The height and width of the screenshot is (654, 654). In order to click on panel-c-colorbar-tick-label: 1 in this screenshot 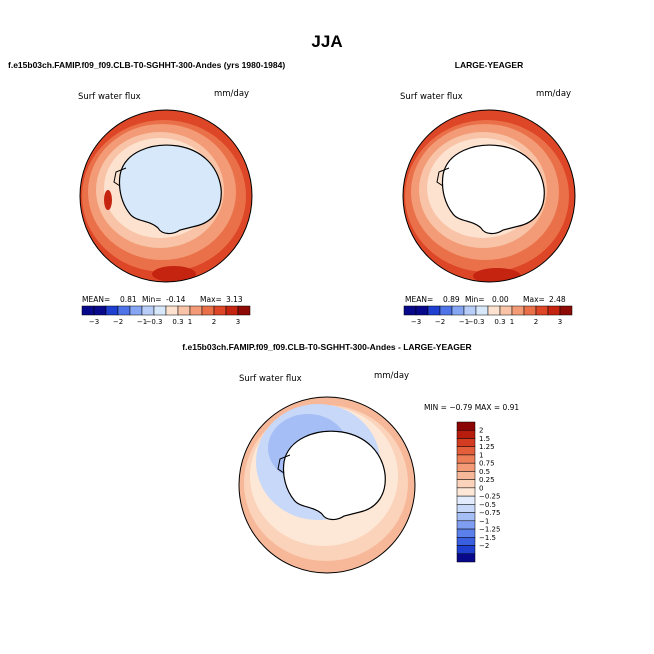, I will do `click(481, 455)`.